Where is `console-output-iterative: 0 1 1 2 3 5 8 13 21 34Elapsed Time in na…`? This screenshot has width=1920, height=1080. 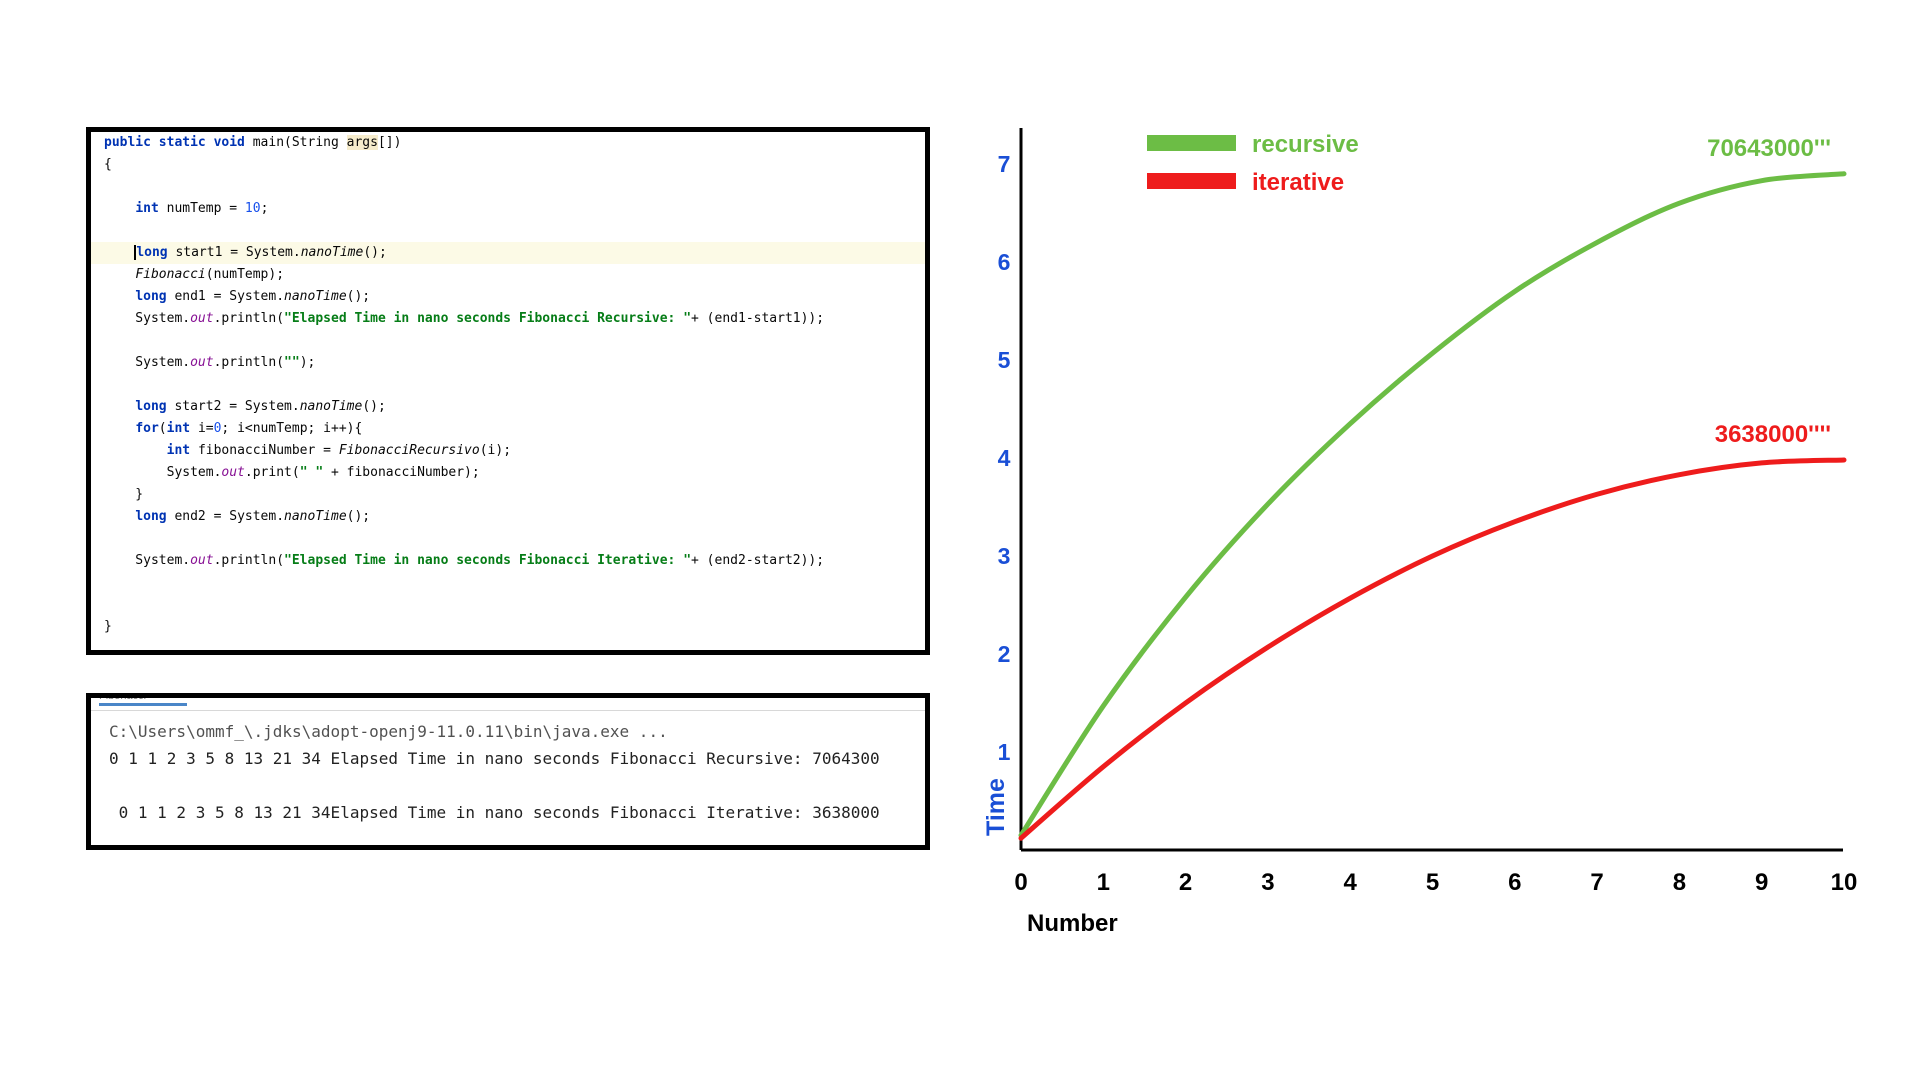
console-output-iterative: 0 1 1 2 3 5 8 13 21 34Elapsed Time in na… is located at coordinates (494, 812).